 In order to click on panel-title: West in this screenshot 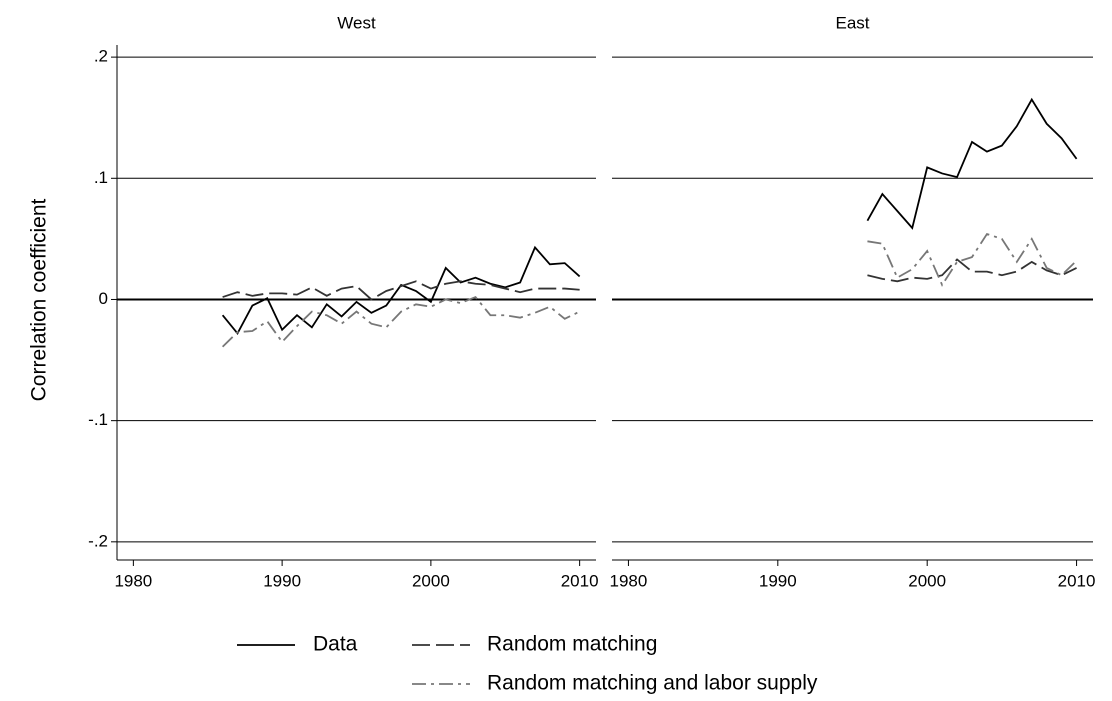, I will do `click(356, 22)`.